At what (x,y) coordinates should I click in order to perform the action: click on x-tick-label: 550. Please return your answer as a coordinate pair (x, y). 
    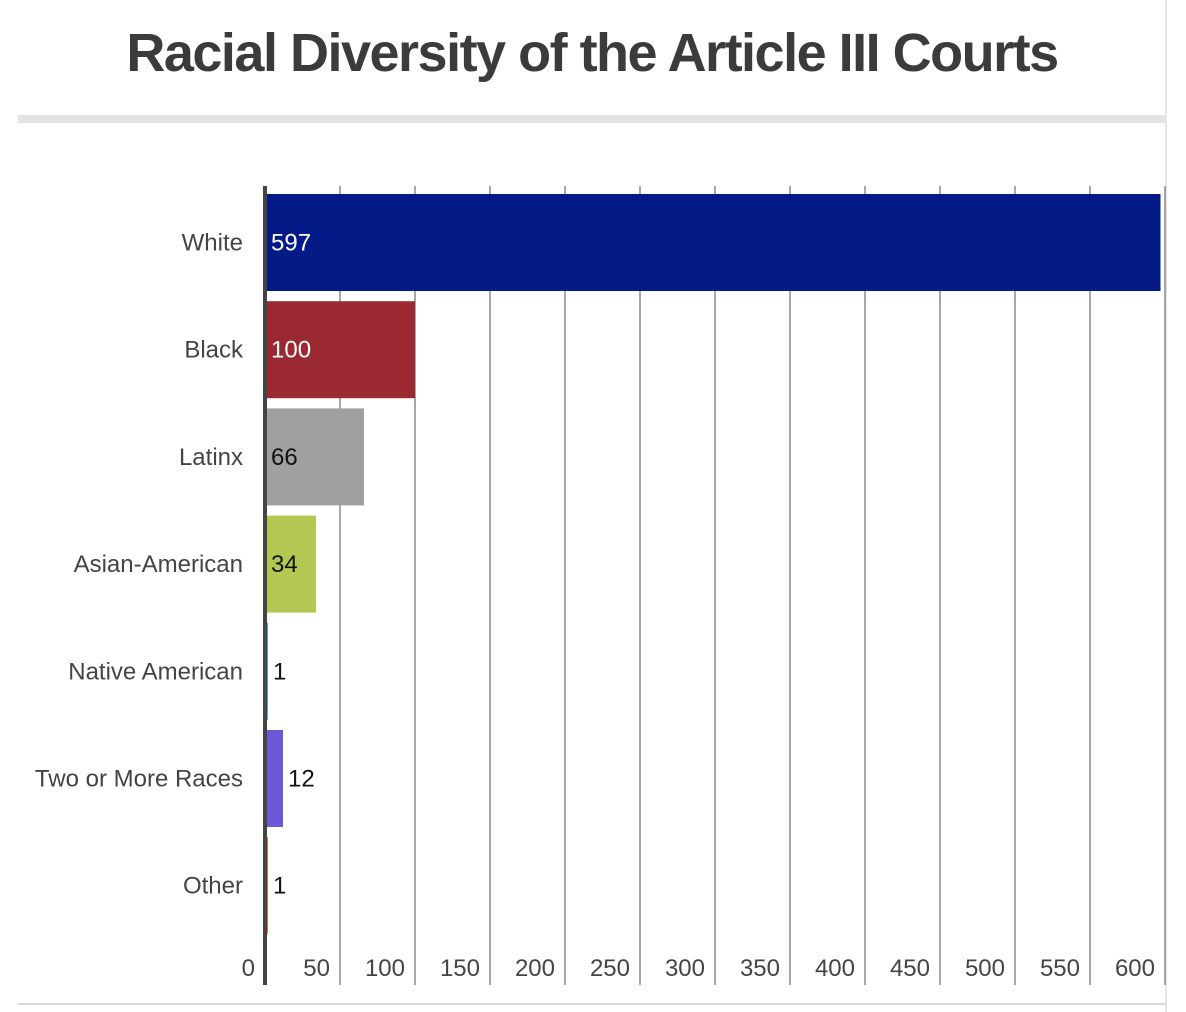
    Looking at the image, I should click on (1060, 968).